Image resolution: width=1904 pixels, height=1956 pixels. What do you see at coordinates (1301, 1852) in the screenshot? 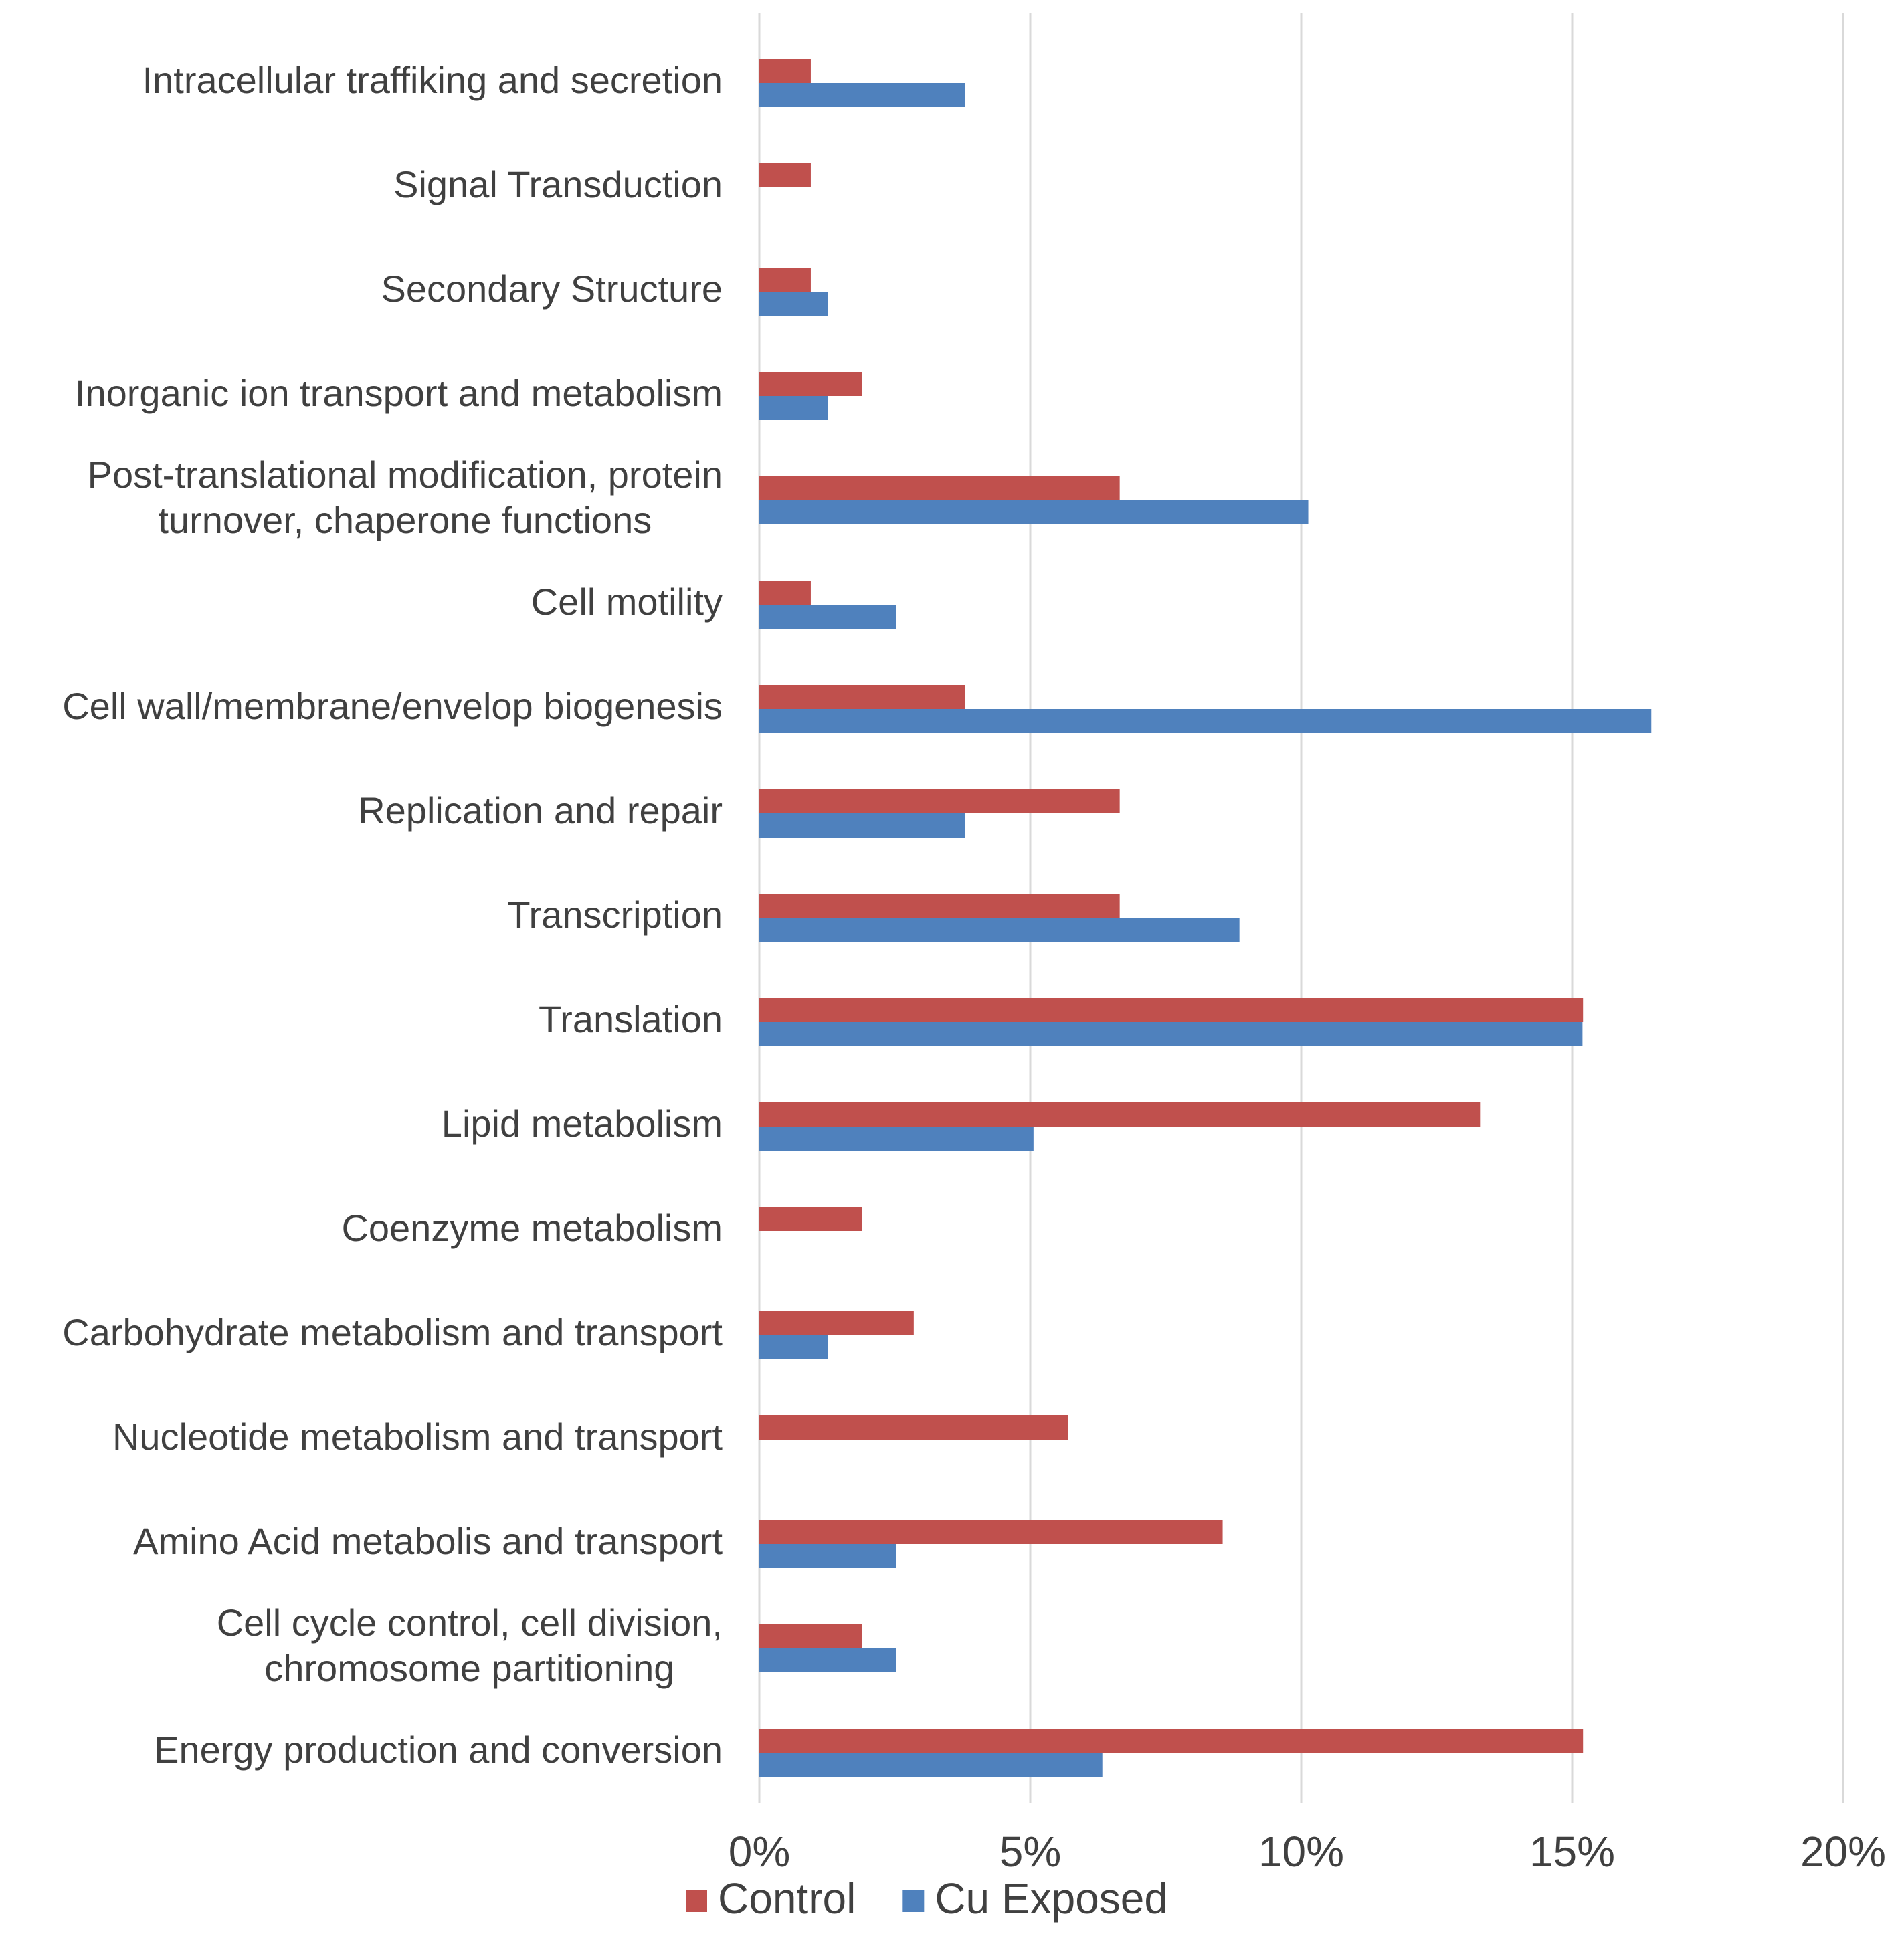
I see `x-tick-label-2: 10%` at bounding box center [1301, 1852].